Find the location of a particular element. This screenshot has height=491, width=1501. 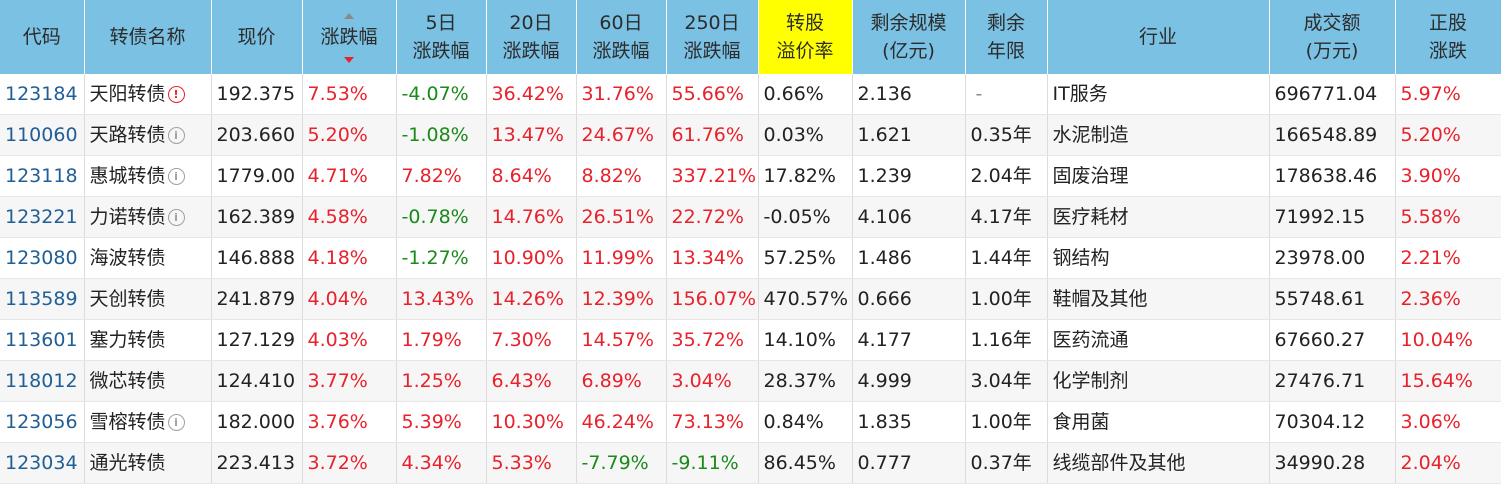

cell-name: 通光转债 is located at coordinates (148, 463).